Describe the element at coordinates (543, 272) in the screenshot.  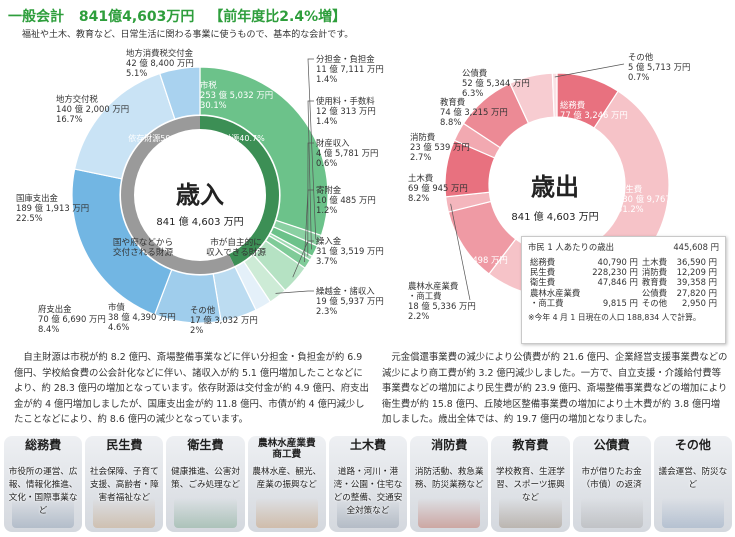
I see `per-capita-cell: 民生費` at that location.